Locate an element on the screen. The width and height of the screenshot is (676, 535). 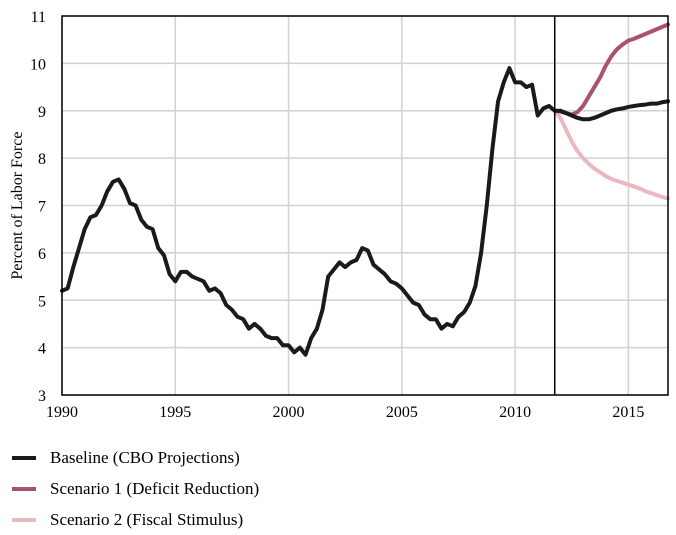
y-tick-label-8: 8 is located at coordinates (42, 159).